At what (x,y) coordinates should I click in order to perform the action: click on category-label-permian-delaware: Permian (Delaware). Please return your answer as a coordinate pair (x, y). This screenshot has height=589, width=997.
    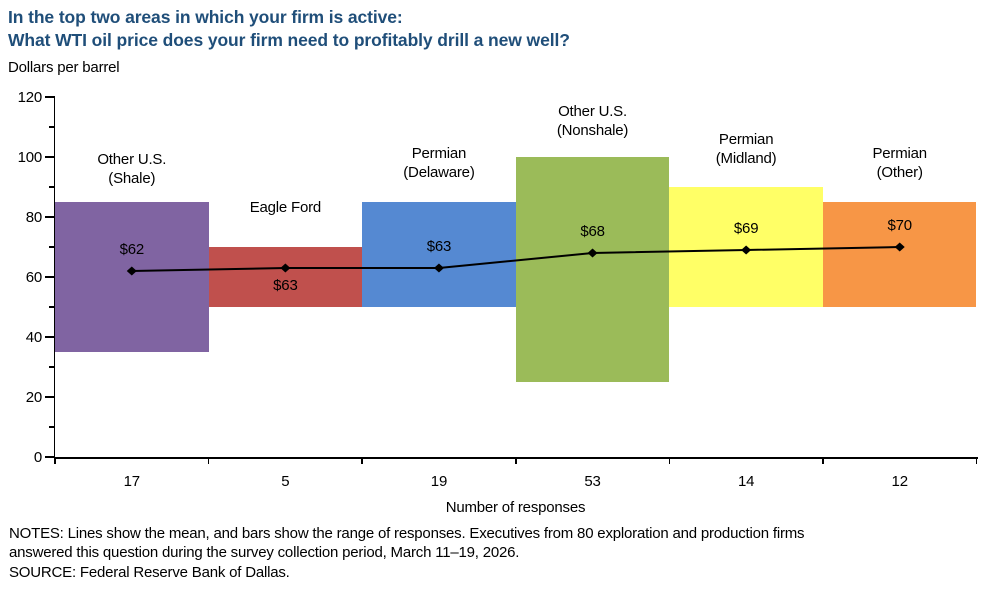
    Looking at the image, I should click on (439, 163).